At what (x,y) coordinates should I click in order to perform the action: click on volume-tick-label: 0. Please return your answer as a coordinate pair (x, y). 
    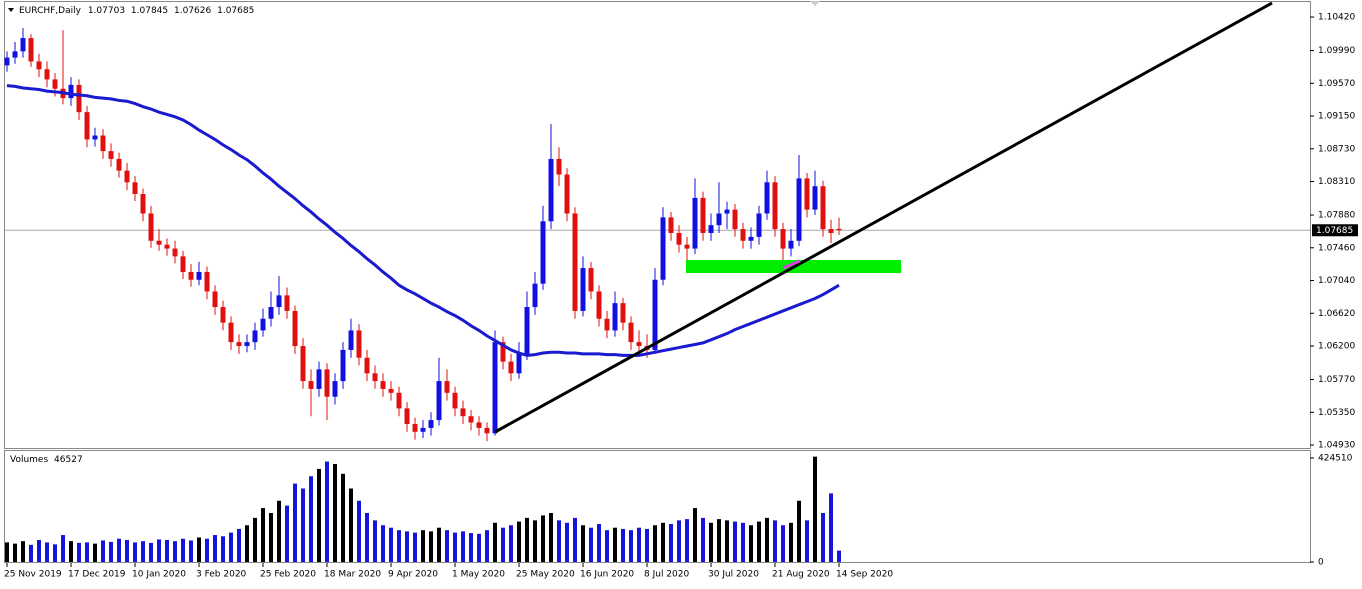
    Looking at the image, I should click on (1321, 563).